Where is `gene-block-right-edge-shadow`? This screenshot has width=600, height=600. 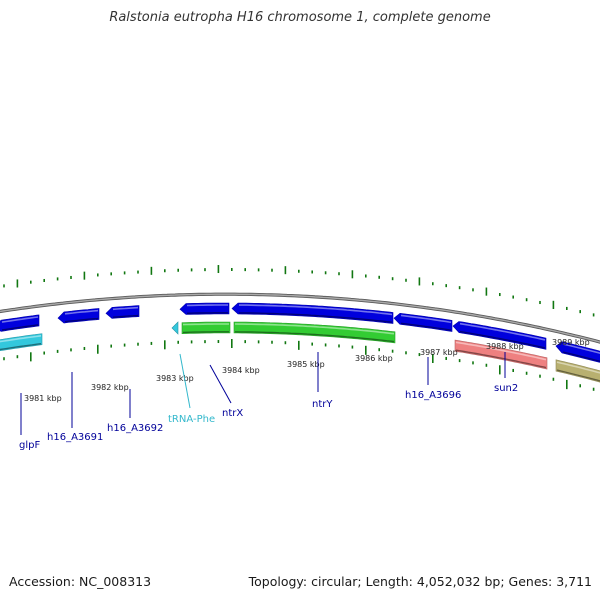
gene-block-right-edge-shadow is located at coordinates (581, 357).